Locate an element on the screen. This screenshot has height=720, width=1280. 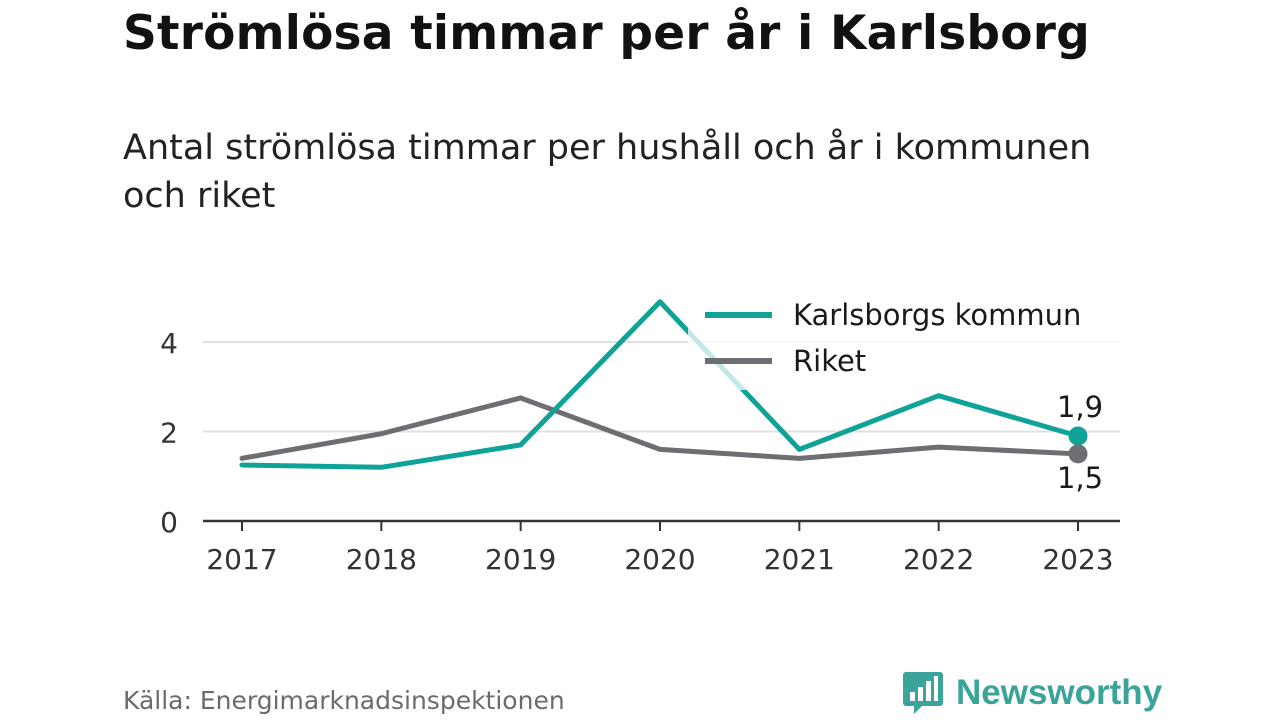
y-tick-label: 4 is located at coordinates (169, 343).